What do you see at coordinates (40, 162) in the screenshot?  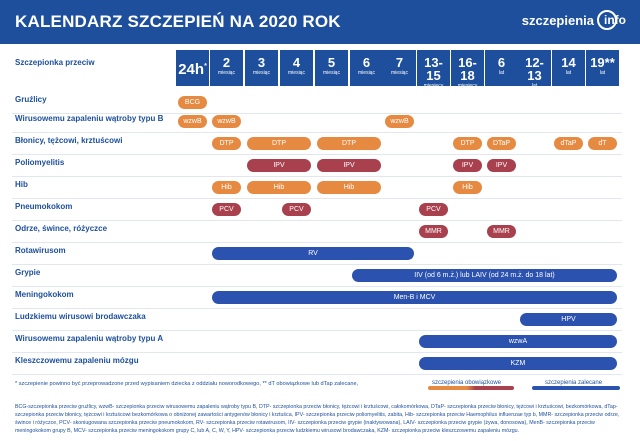 I see `row-label: Poliomyelitis` at bounding box center [40, 162].